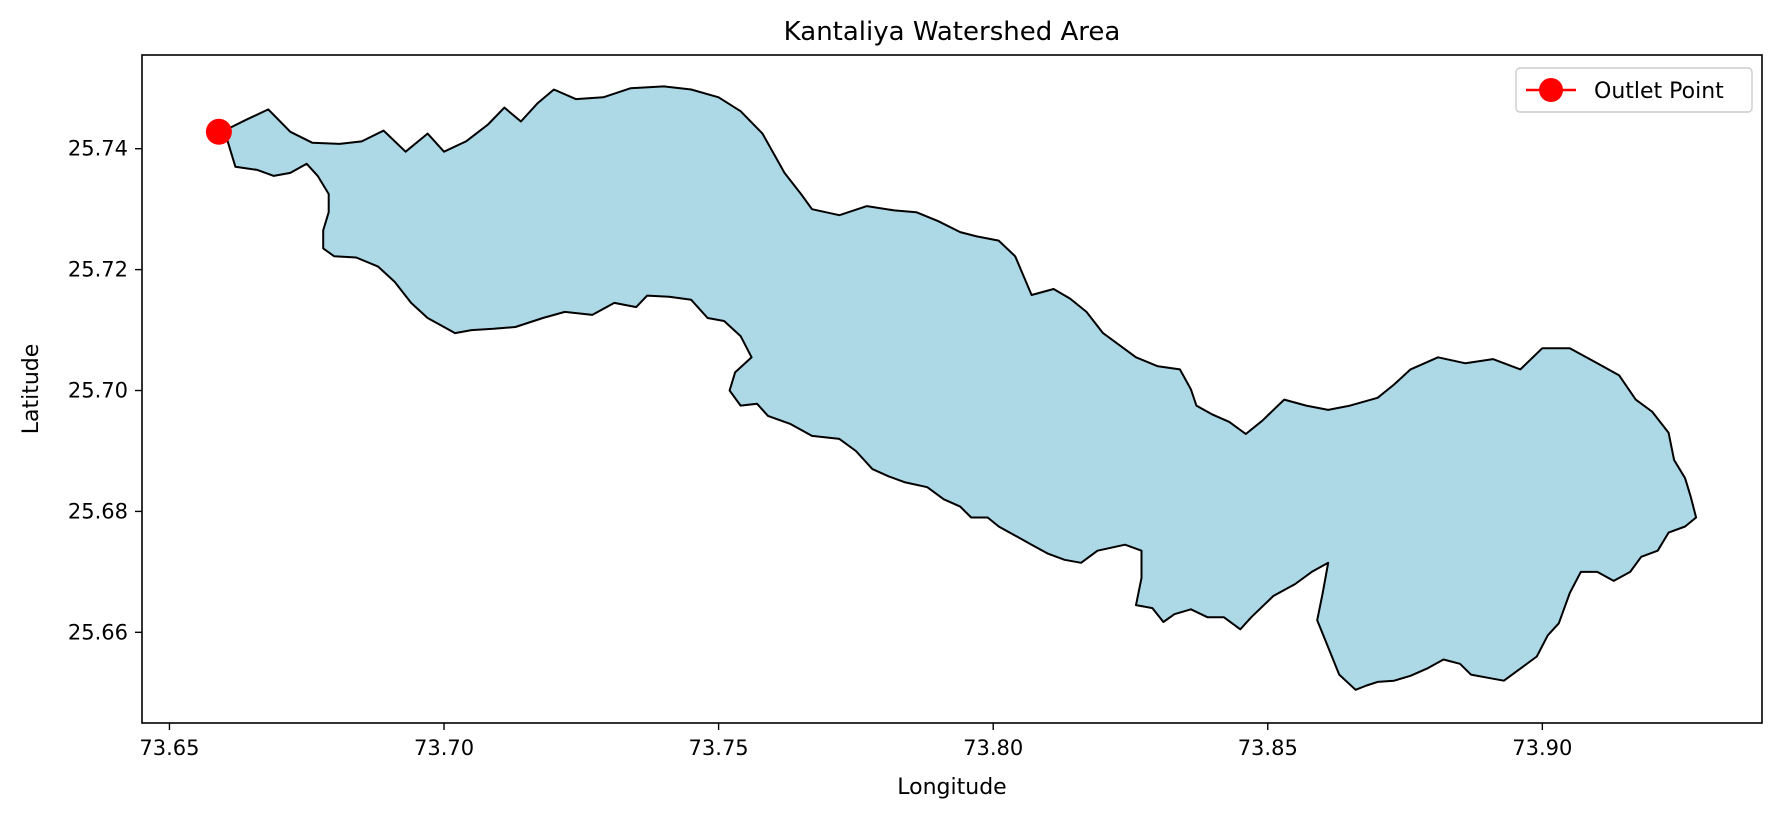 The width and height of the screenshot is (1781, 822). I want to click on y-tick-label: 25.70, so click(98, 391).